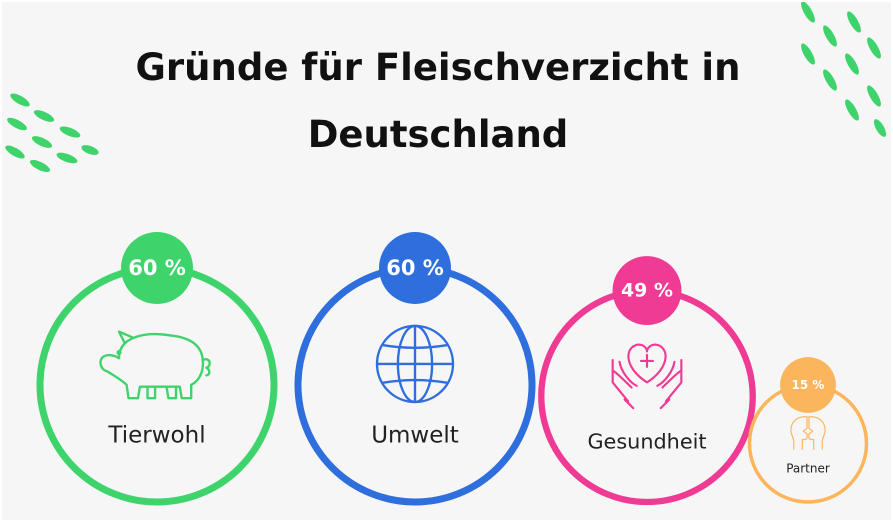 The height and width of the screenshot is (524, 893). Describe the element at coordinates (438, 134) in the screenshot. I see `chart-title-line-2: Deutschland` at that location.